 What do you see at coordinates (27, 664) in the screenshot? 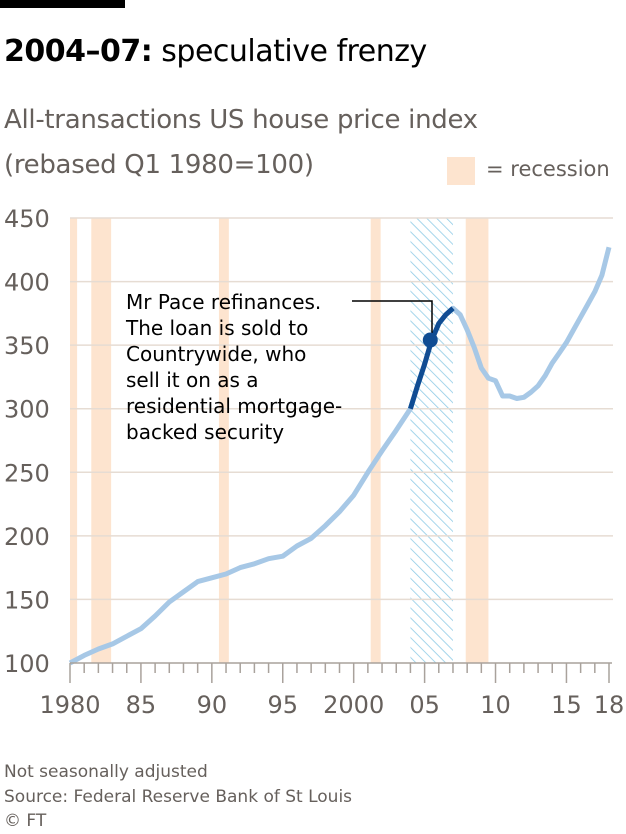
I see `y-tick-label: 100` at bounding box center [27, 664].